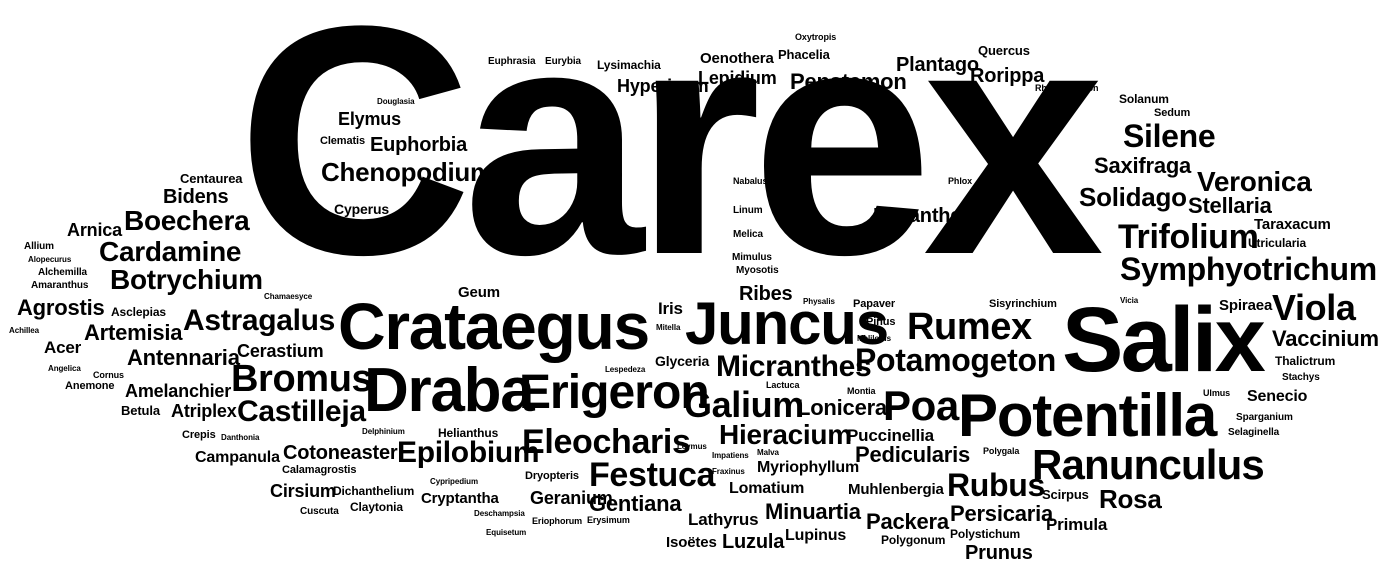 The image size is (1379, 583). Describe the element at coordinates (1254, 432) in the screenshot. I see `word-selaginella: Selaginella` at that location.